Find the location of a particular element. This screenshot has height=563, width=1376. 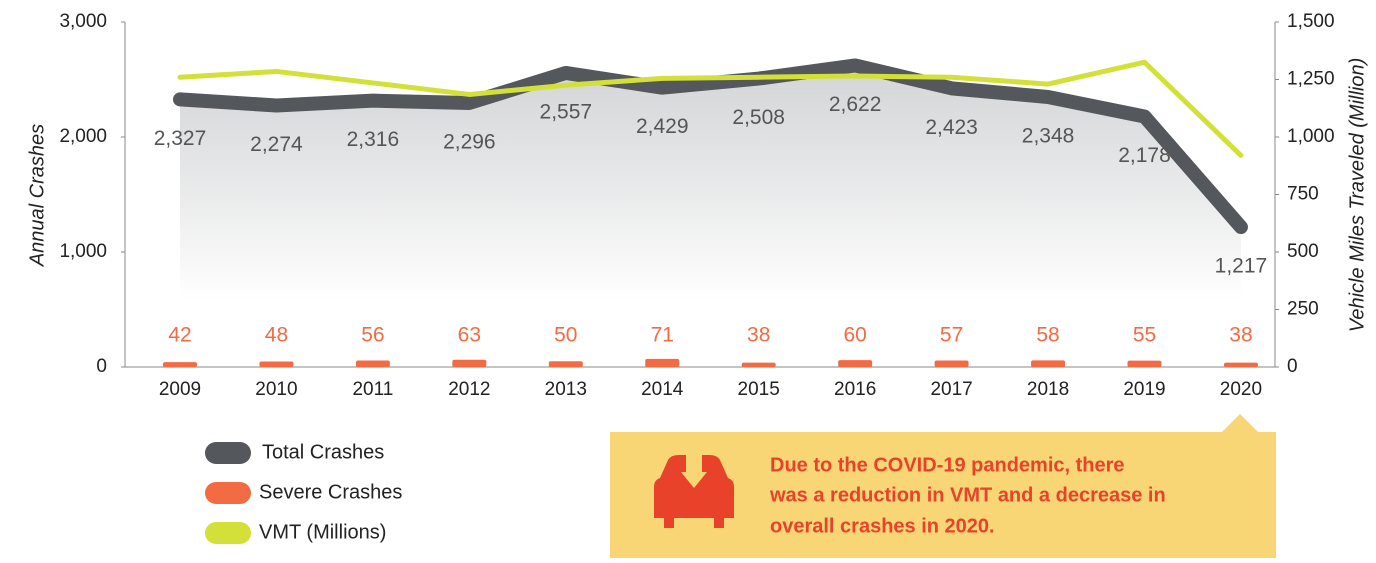

x-tick-label: 2017 is located at coordinates (951, 389).